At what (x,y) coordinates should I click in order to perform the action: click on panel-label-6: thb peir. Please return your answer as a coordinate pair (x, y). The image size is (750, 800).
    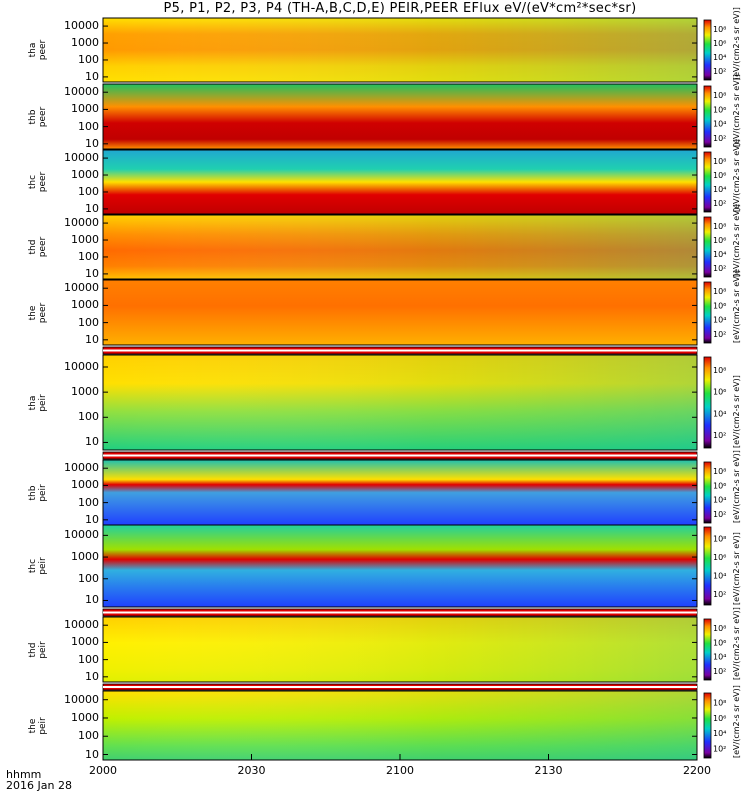
    Looking at the image, I should click on (38, 493).